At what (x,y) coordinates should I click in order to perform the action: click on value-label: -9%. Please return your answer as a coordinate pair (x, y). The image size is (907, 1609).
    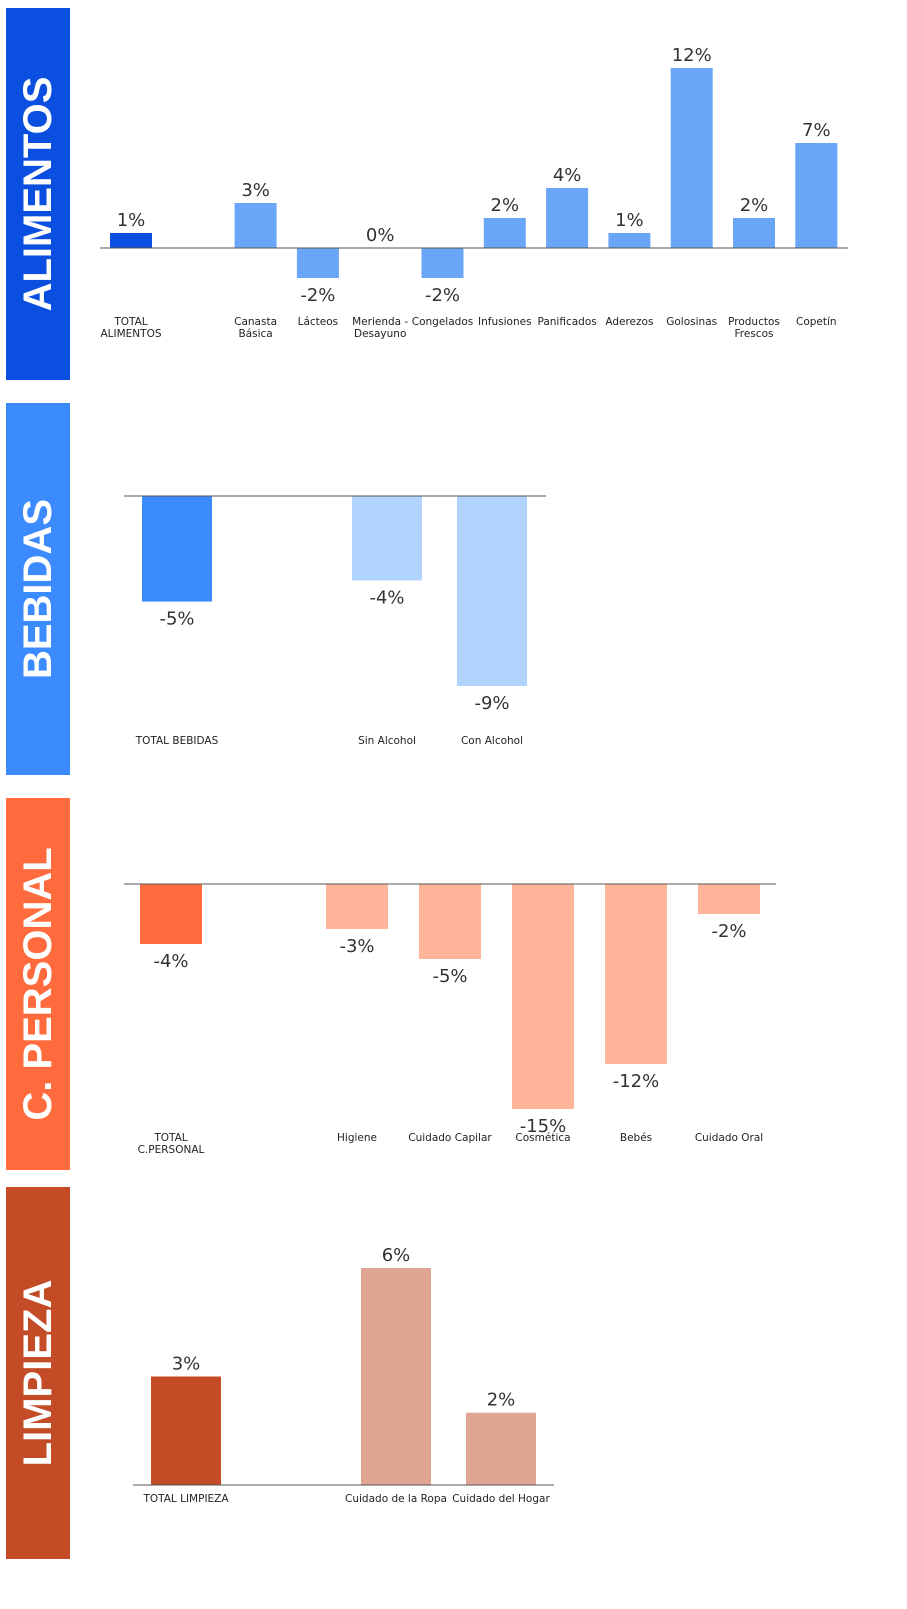
    Looking at the image, I should click on (491, 703).